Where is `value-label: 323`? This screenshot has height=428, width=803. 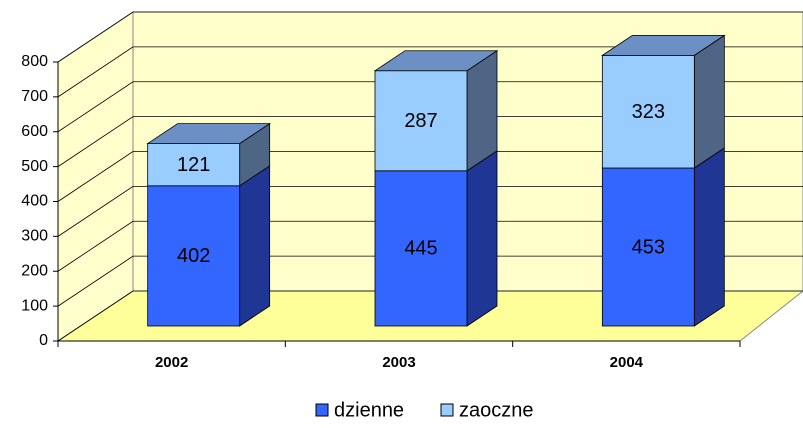 value-label: 323 is located at coordinates (648, 112).